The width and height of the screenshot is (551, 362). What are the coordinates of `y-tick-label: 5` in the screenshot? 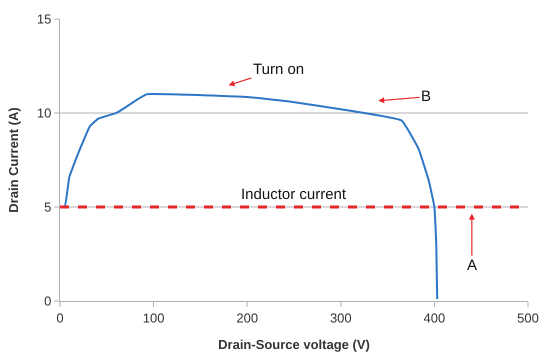 It's located at (48, 207).